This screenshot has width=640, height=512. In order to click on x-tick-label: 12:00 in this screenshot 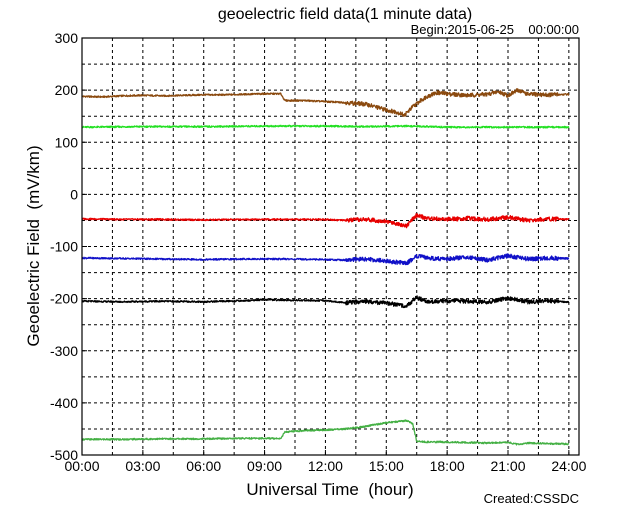, I will do `click(325, 466)`.